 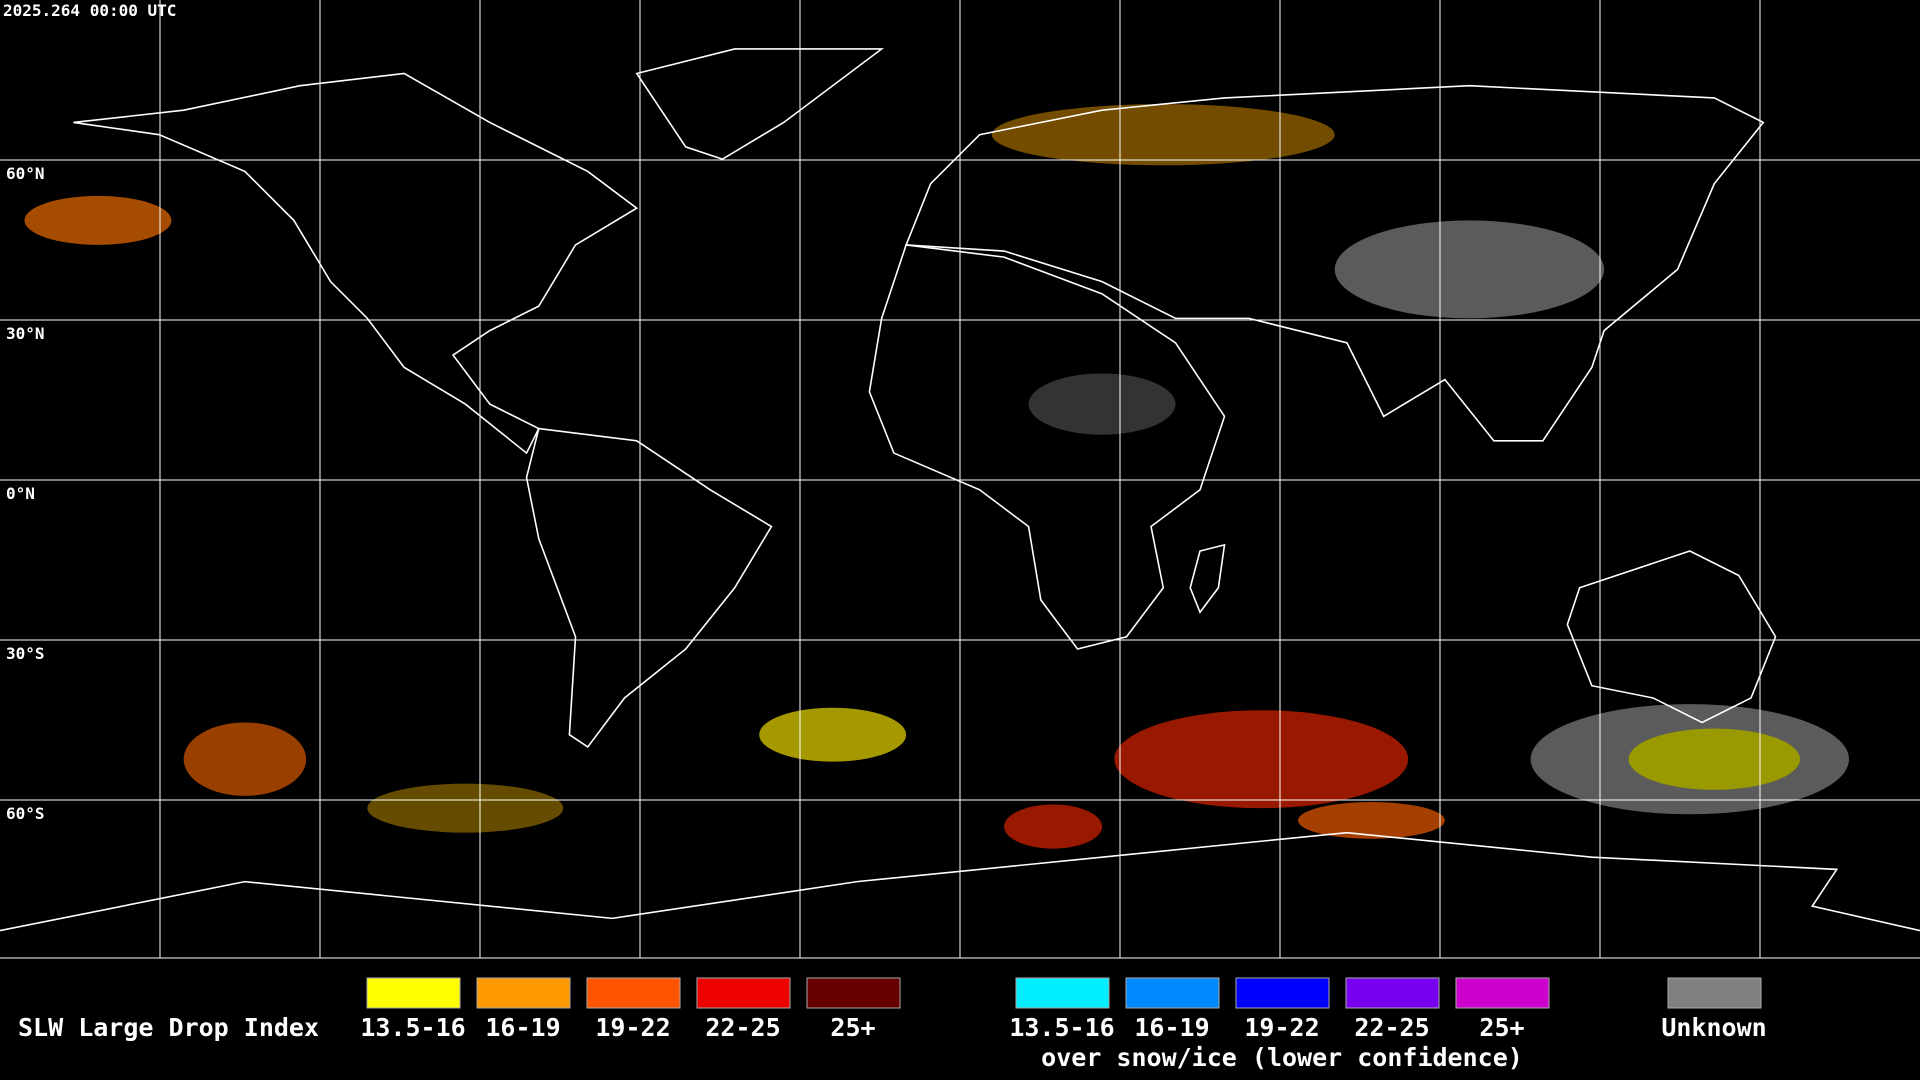 I want to click on latitude-label: 30°S, so click(x=25, y=653).